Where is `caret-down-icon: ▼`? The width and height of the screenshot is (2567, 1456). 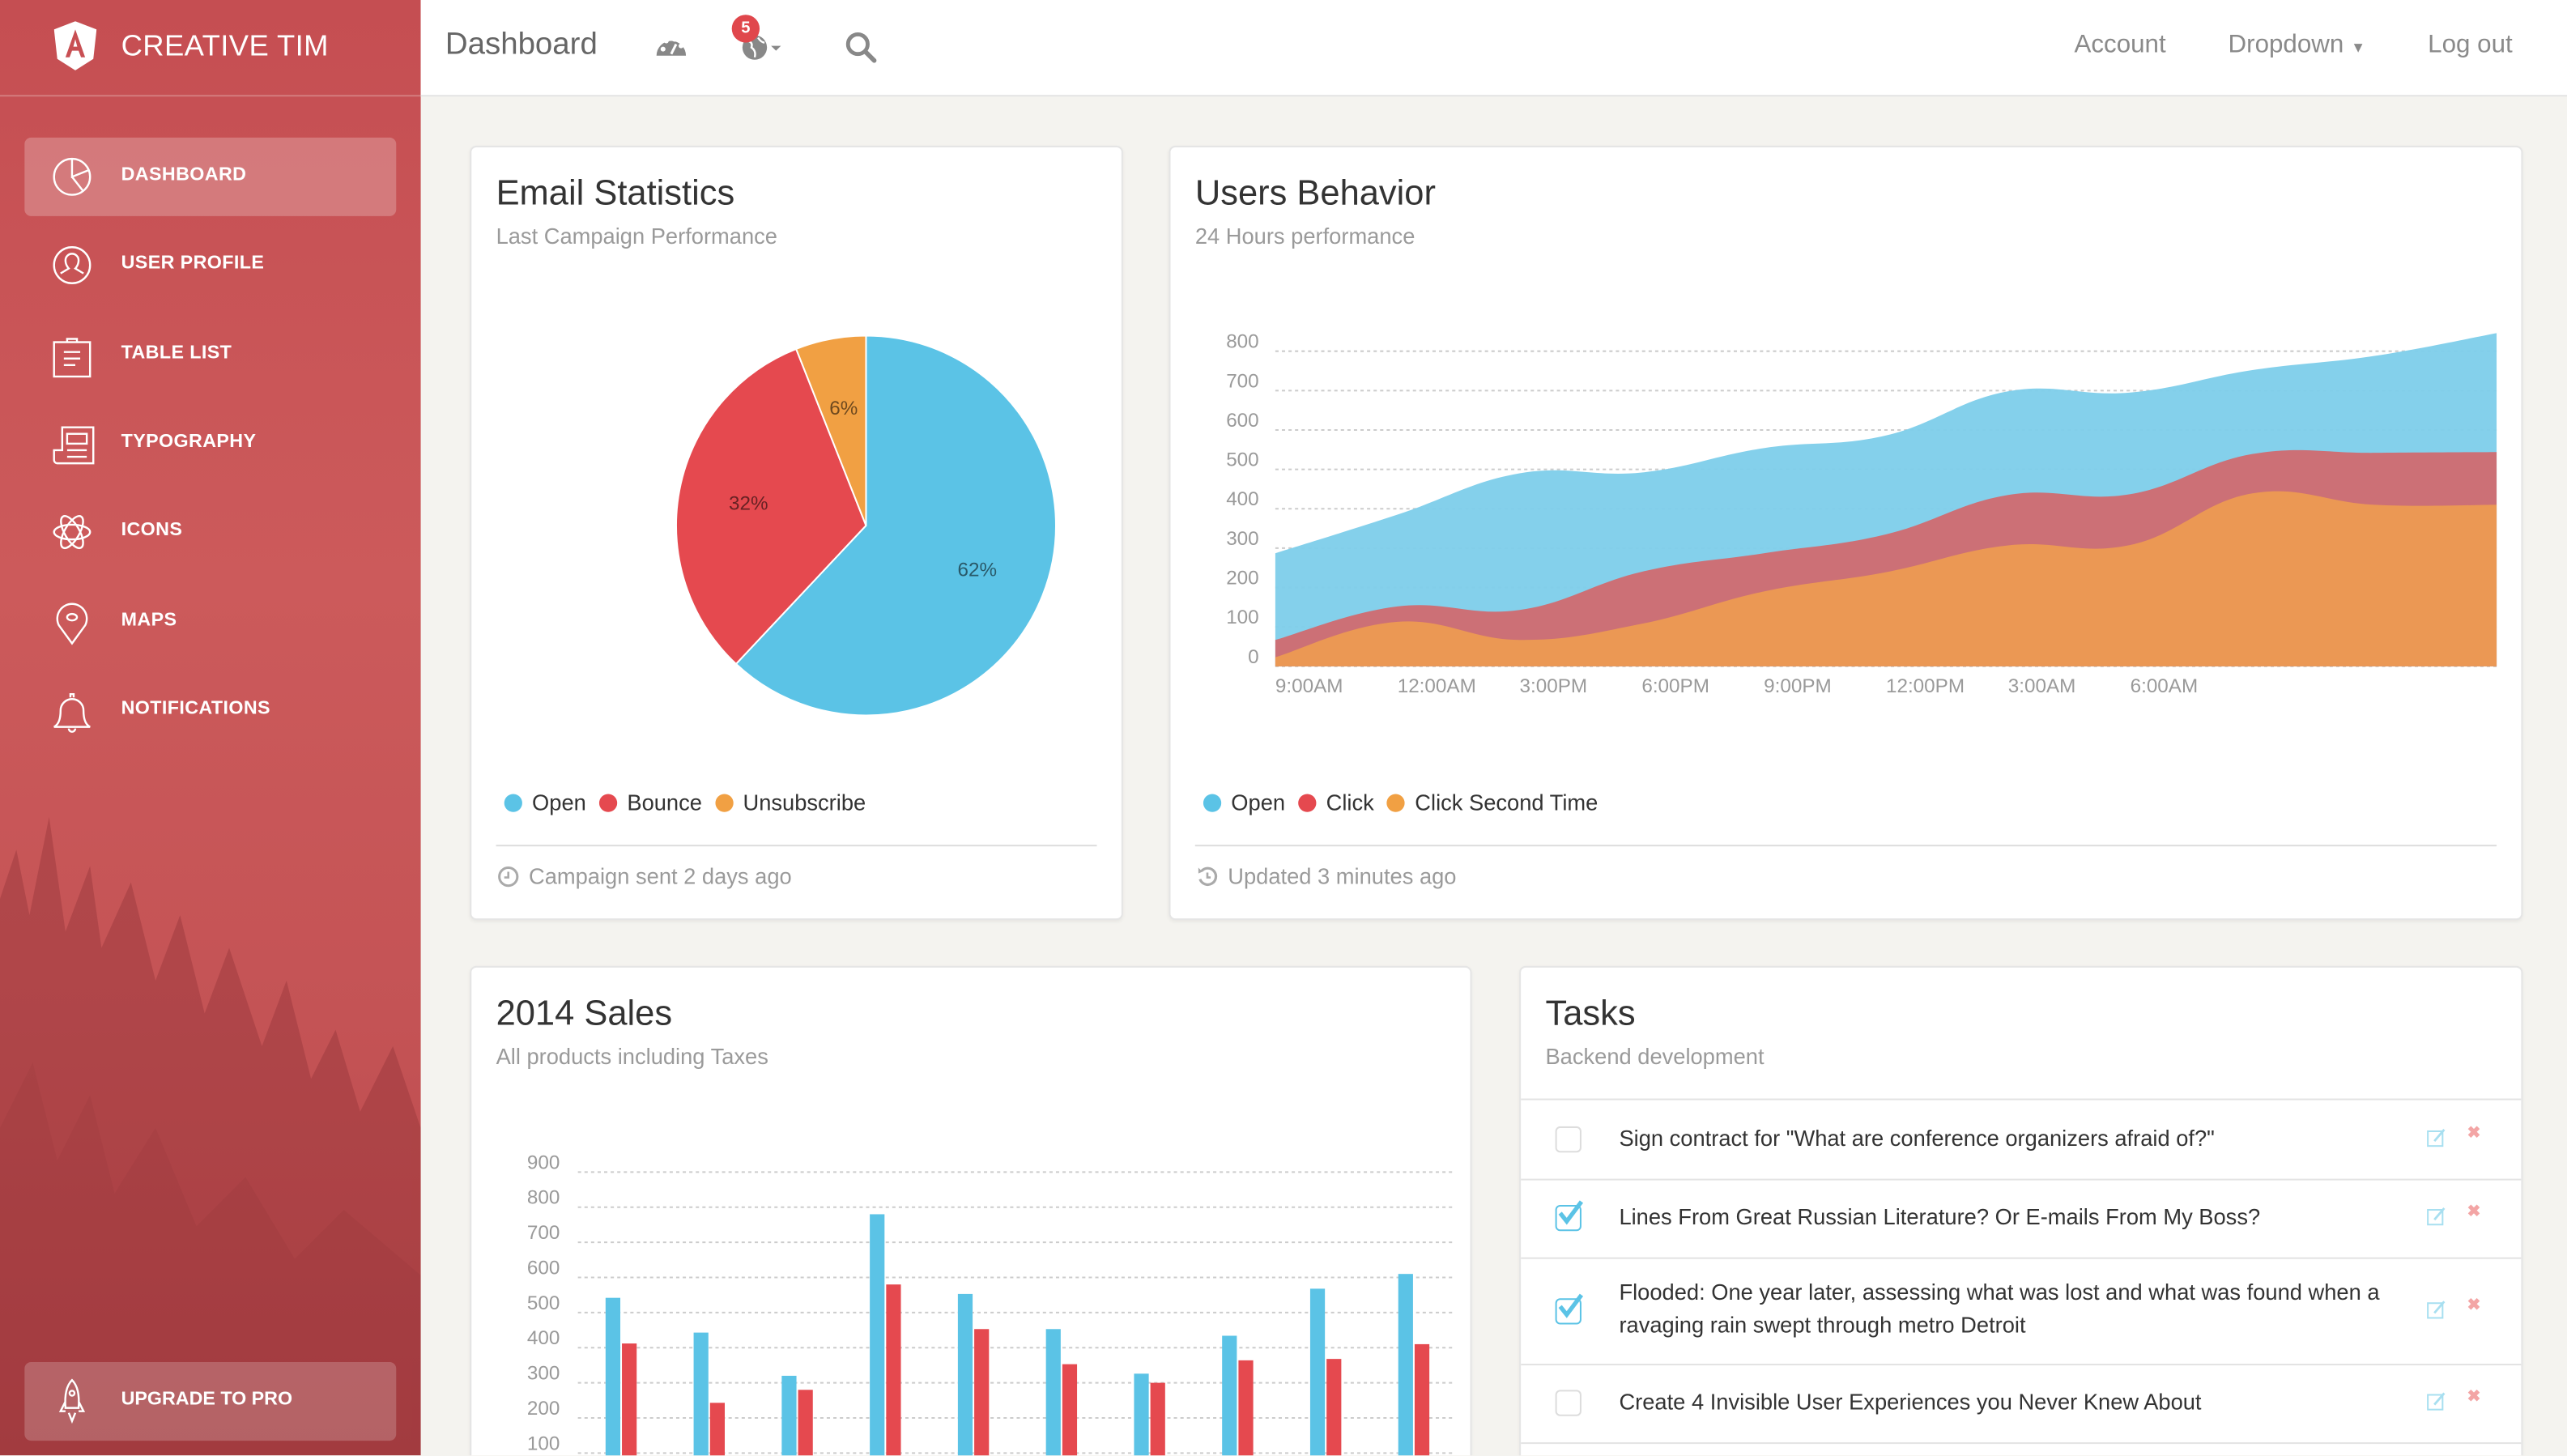
caret-down-icon: ▼ is located at coordinates (2358, 47).